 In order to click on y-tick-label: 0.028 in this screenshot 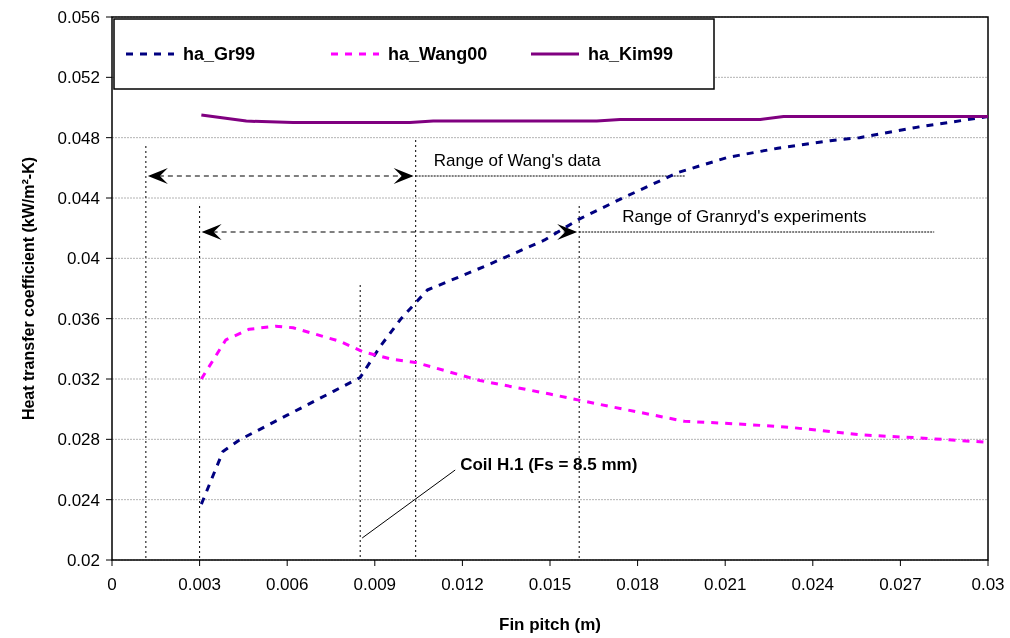, I will do `click(78, 440)`.